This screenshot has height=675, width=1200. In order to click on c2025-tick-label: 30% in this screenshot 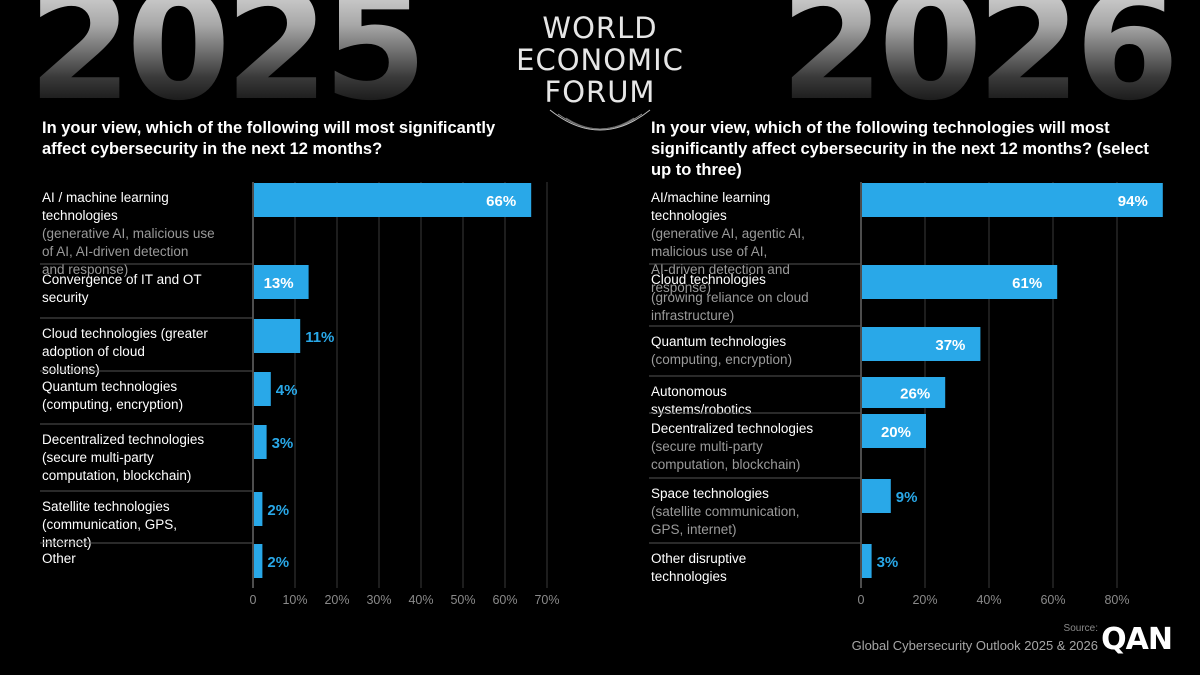, I will do `click(378, 600)`.